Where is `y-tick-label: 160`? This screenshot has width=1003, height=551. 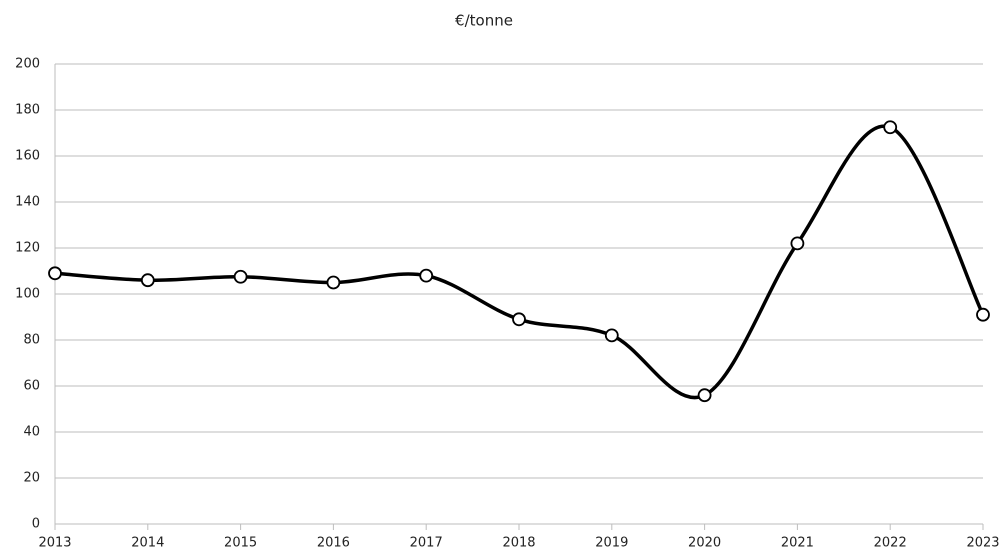
y-tick-label: 160 is located at coordinates (27, 156).